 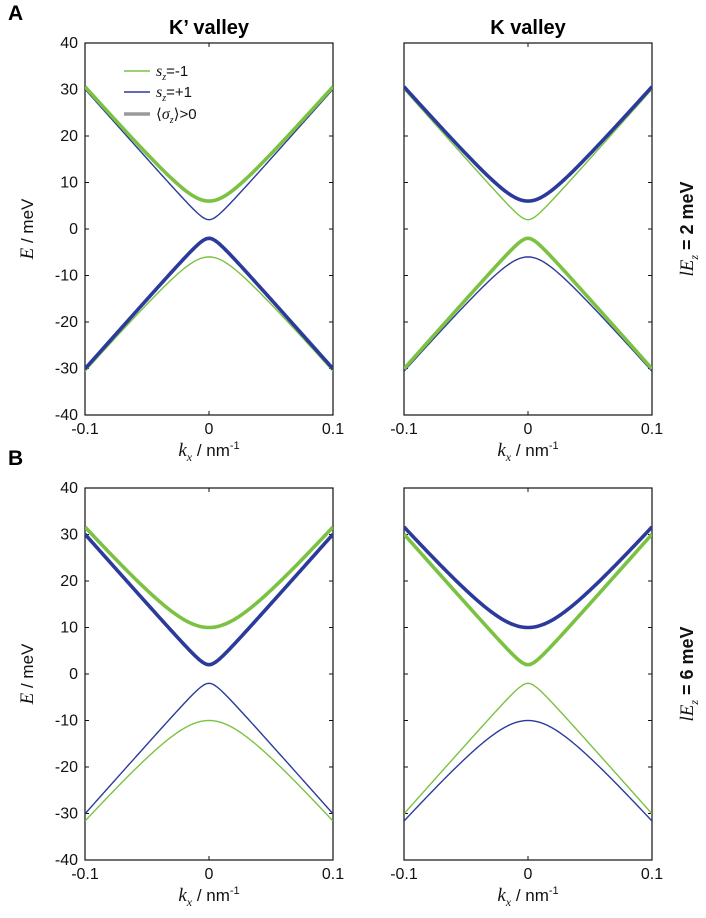 I want to click on row-label-text: = 2 meV, so click(x=687, y=218).